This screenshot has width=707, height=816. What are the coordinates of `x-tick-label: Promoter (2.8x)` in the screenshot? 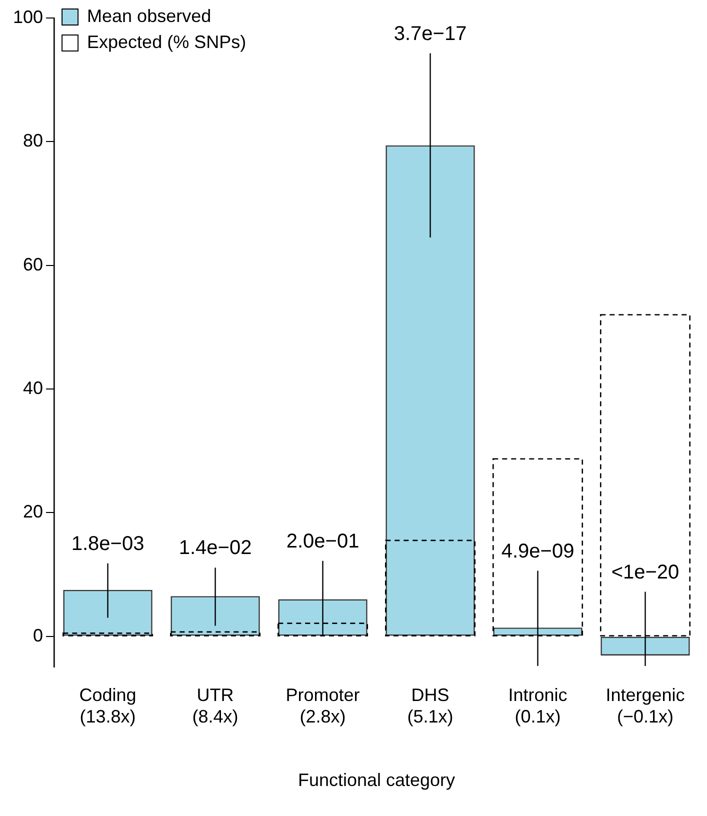 It's located at (323, 705).